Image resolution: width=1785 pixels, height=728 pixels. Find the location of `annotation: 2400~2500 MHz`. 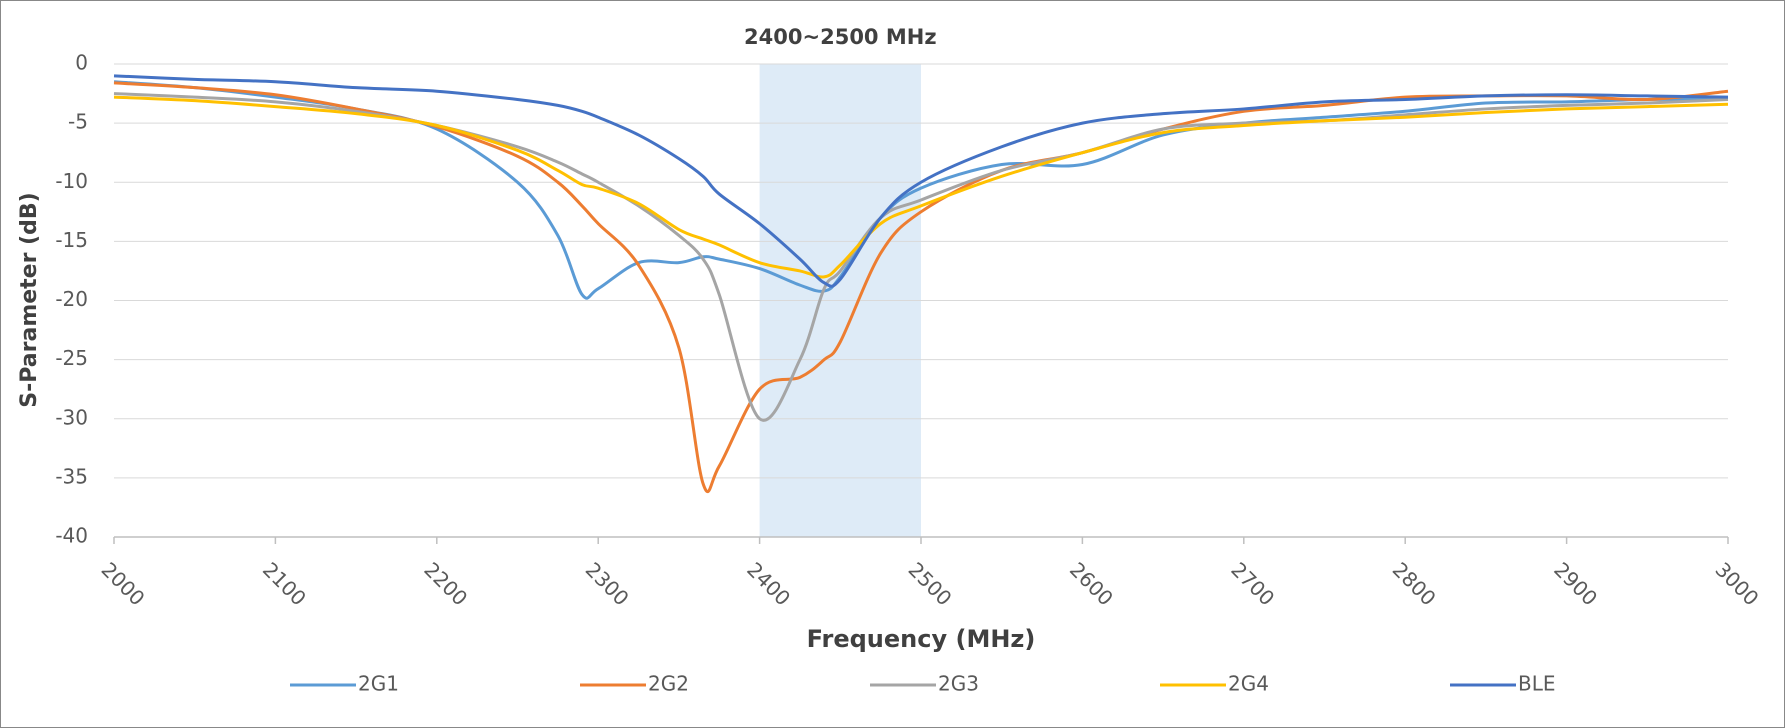

annotation: 2400~2500 MHz is located at coordinates (840, 37).